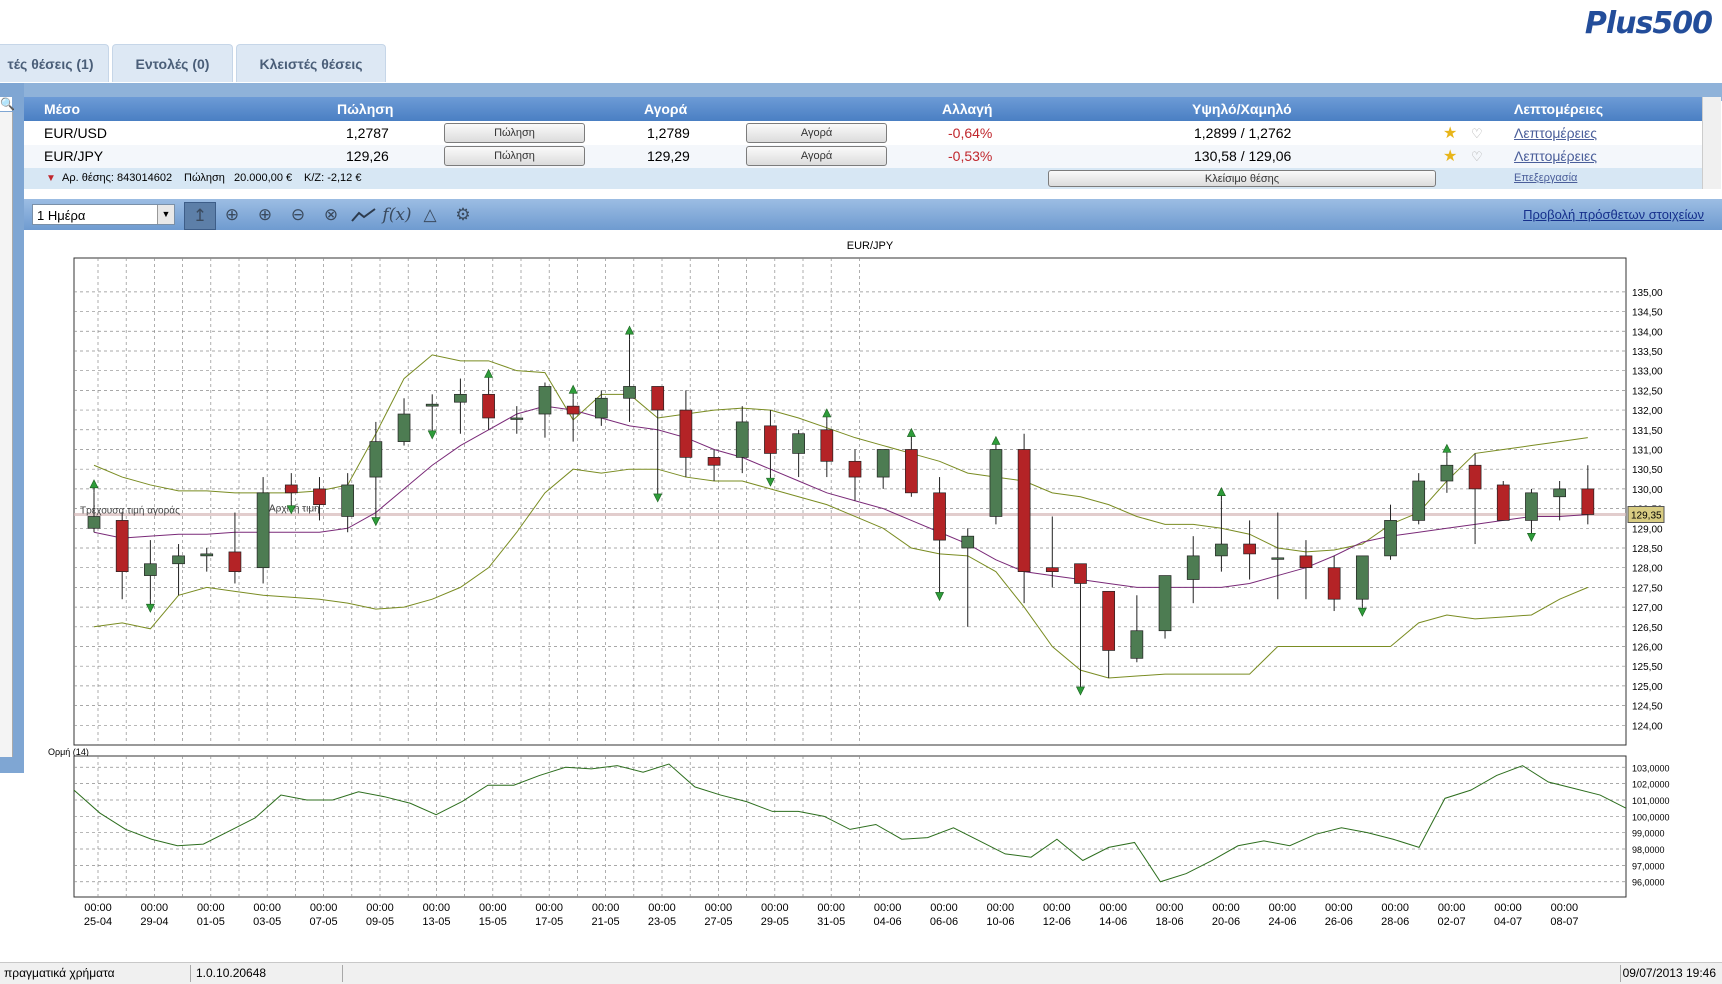 This screenshot has width=1722, height=984. Describe the element at coordinates (6, 434) in the screenshot. I see `left-scrollbar` at that location.